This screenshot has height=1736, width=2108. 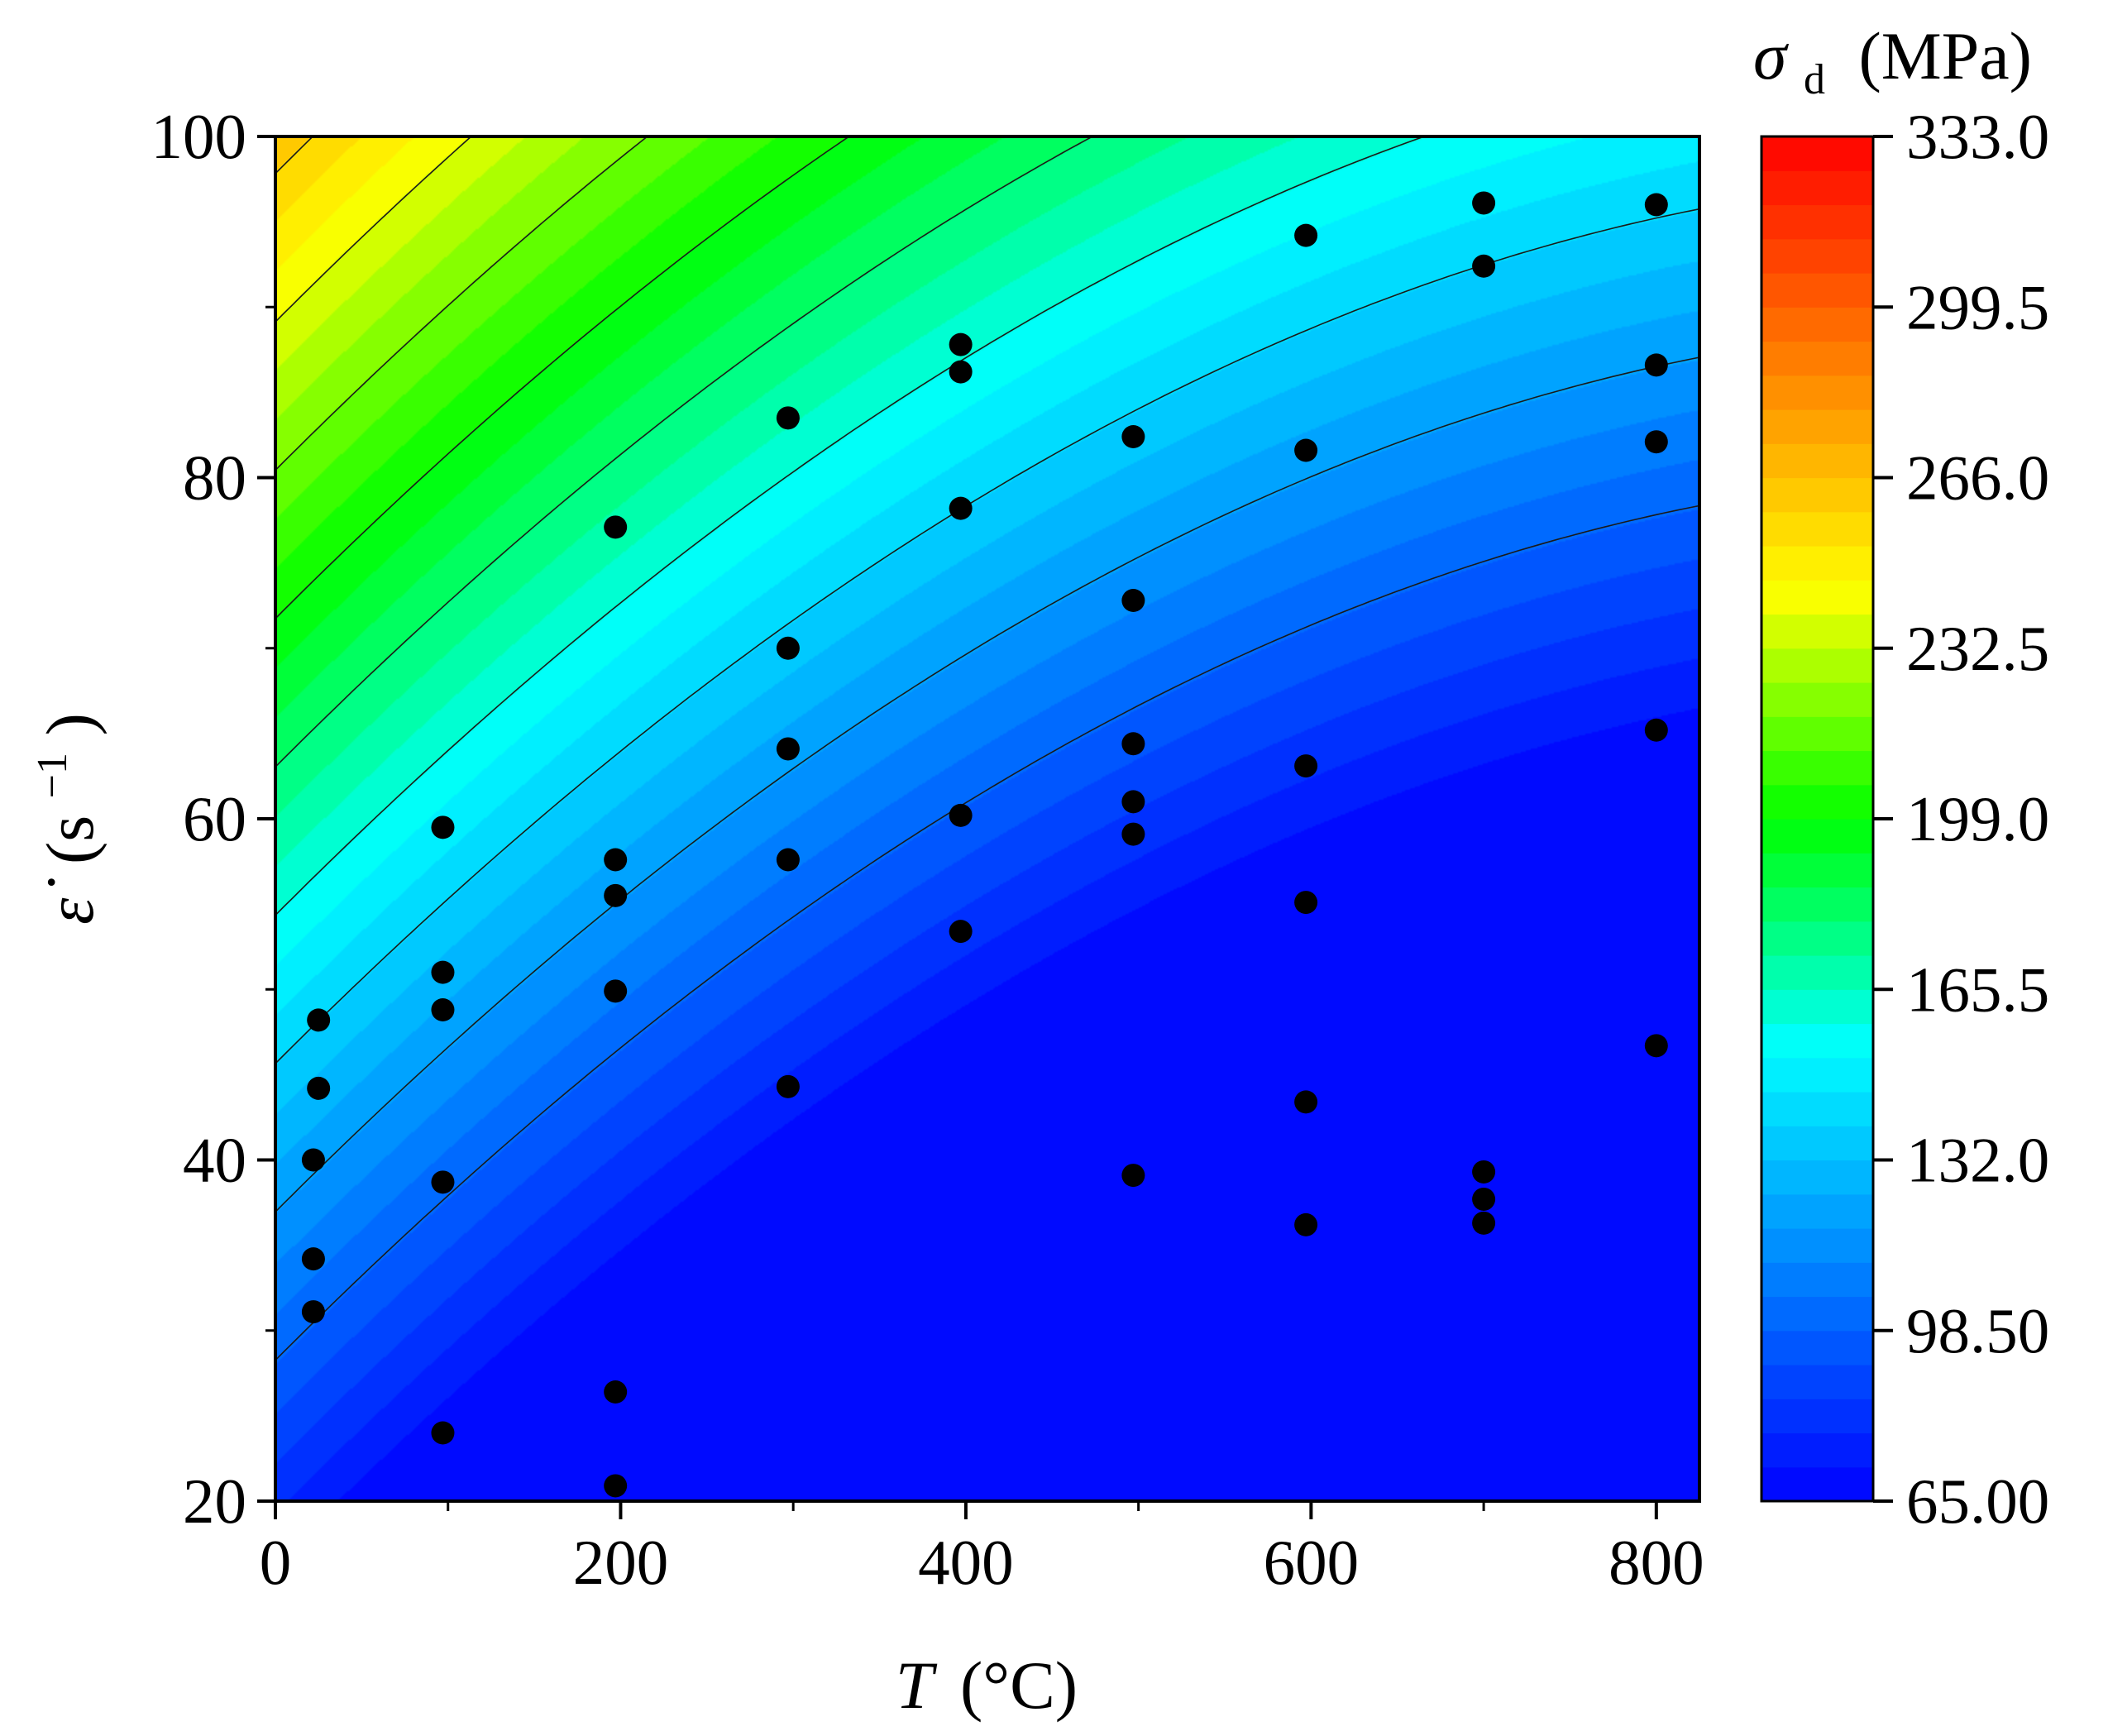 What do you see at coordinates (214, 478) in the screenshot?
I see `y-tick-label: 80` at bounding box center [214, 478].